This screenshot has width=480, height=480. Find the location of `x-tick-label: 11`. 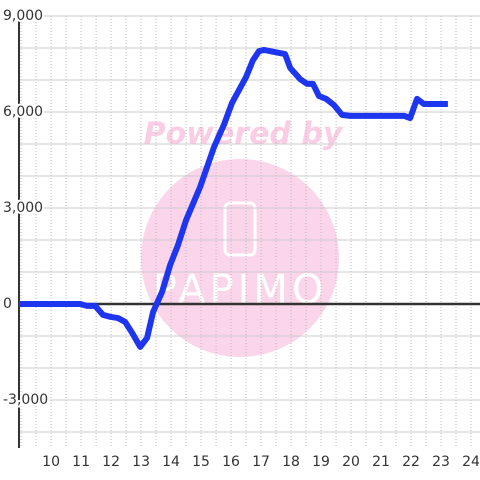

x-tick-label: 11 is located at coordinates (81, 462).